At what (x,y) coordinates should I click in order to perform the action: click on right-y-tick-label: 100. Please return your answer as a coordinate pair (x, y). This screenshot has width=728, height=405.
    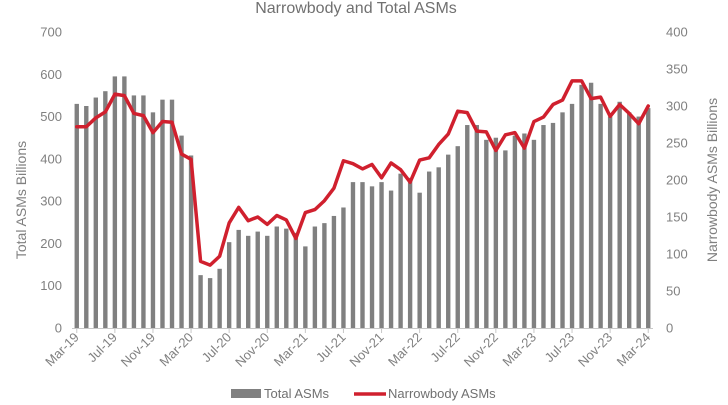
    Looking at the image, I should click on (677, 254).